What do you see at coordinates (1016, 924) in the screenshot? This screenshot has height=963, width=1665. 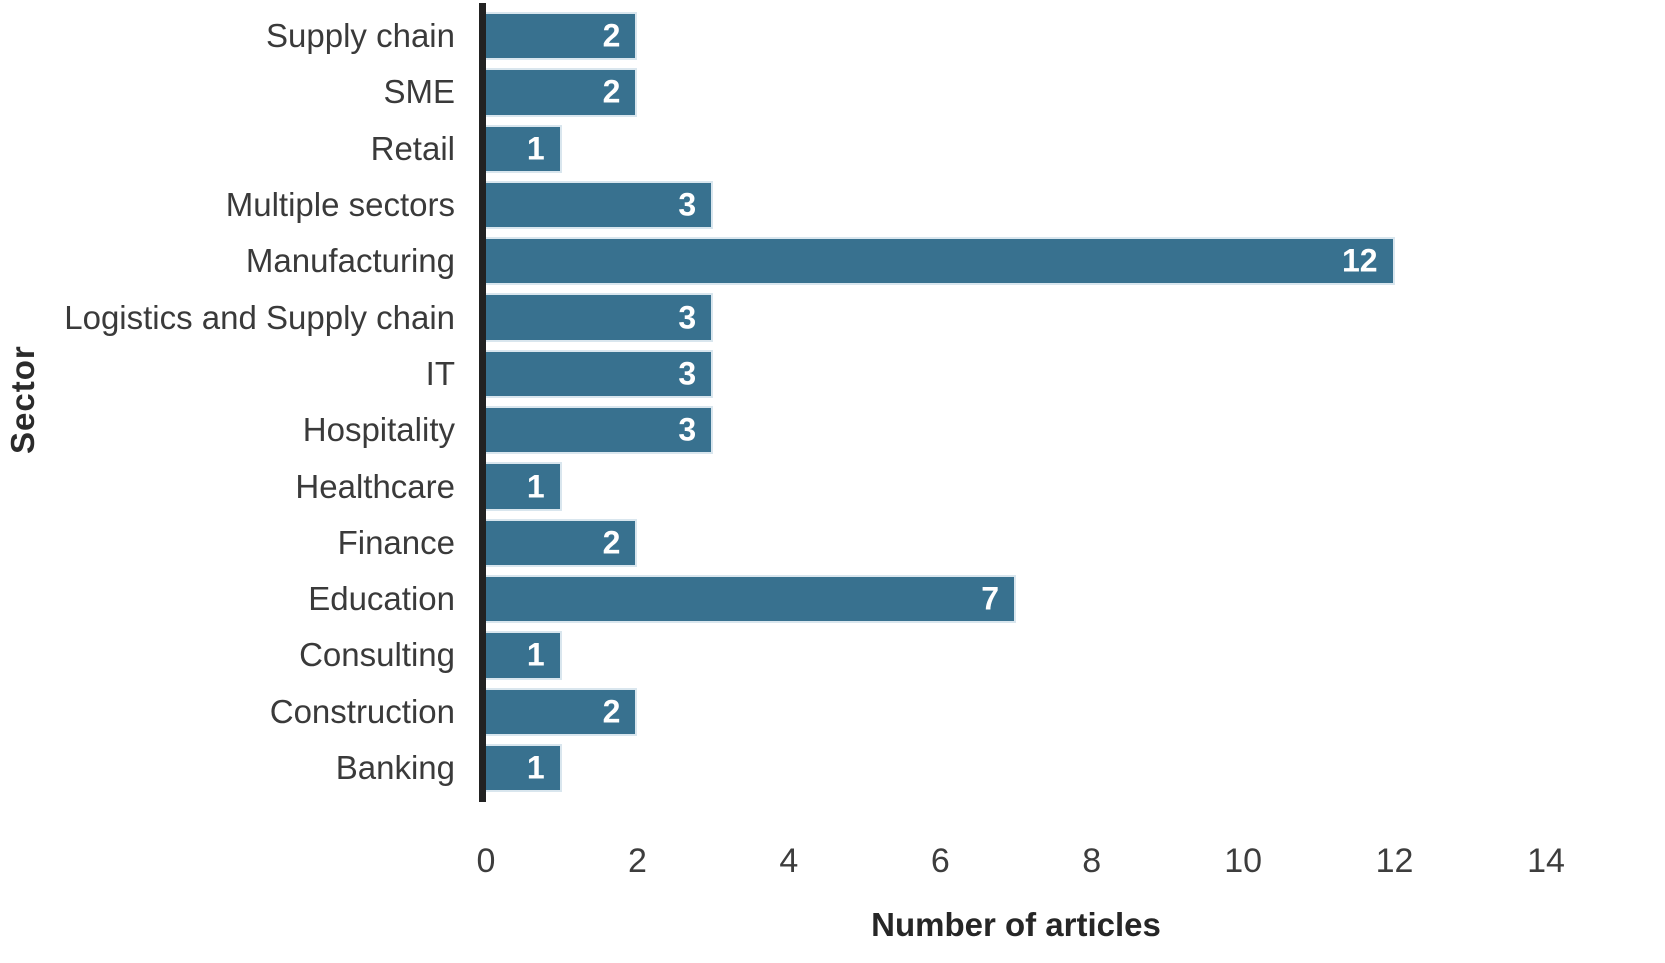 I see `x-axis-title: Number of articles` at bounding box center [1016, 924].